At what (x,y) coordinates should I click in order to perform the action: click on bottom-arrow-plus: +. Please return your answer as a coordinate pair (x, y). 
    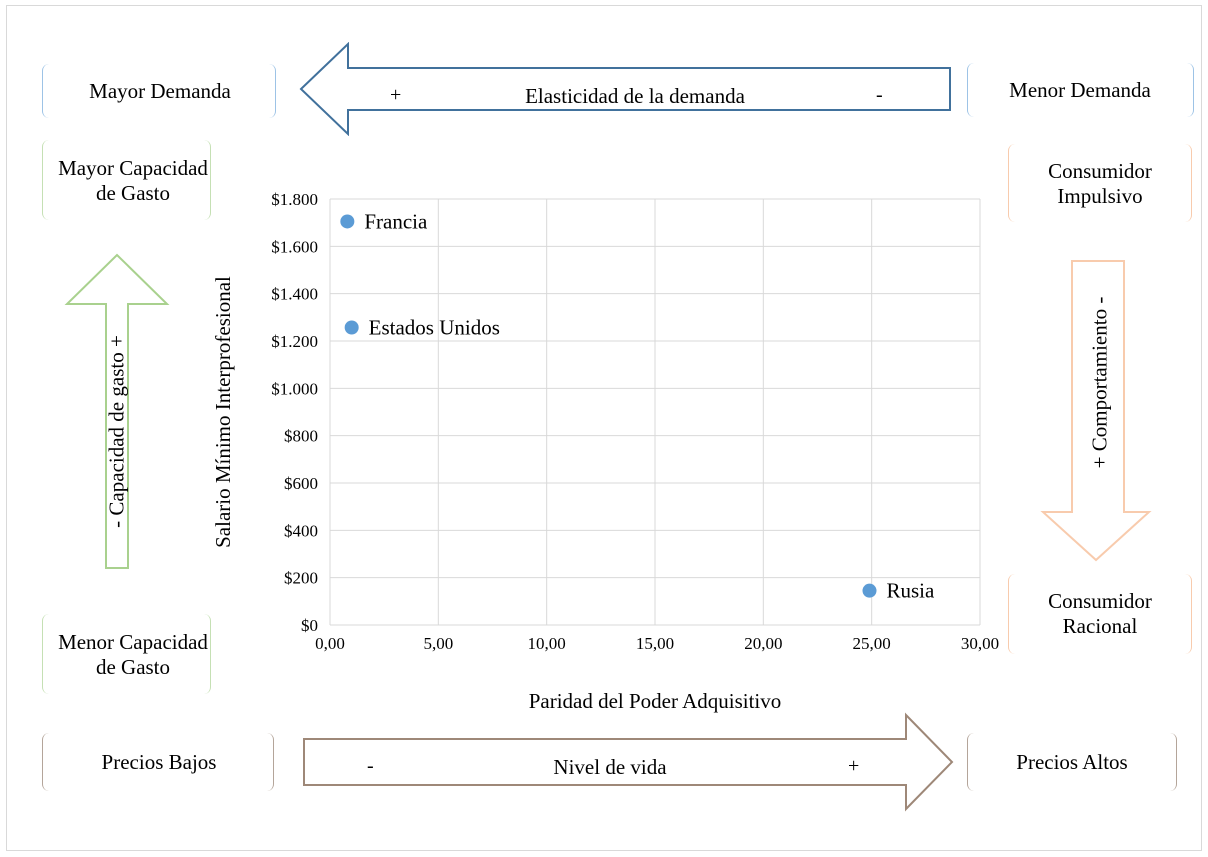
    Looking at the image, I should click on (854, 766).